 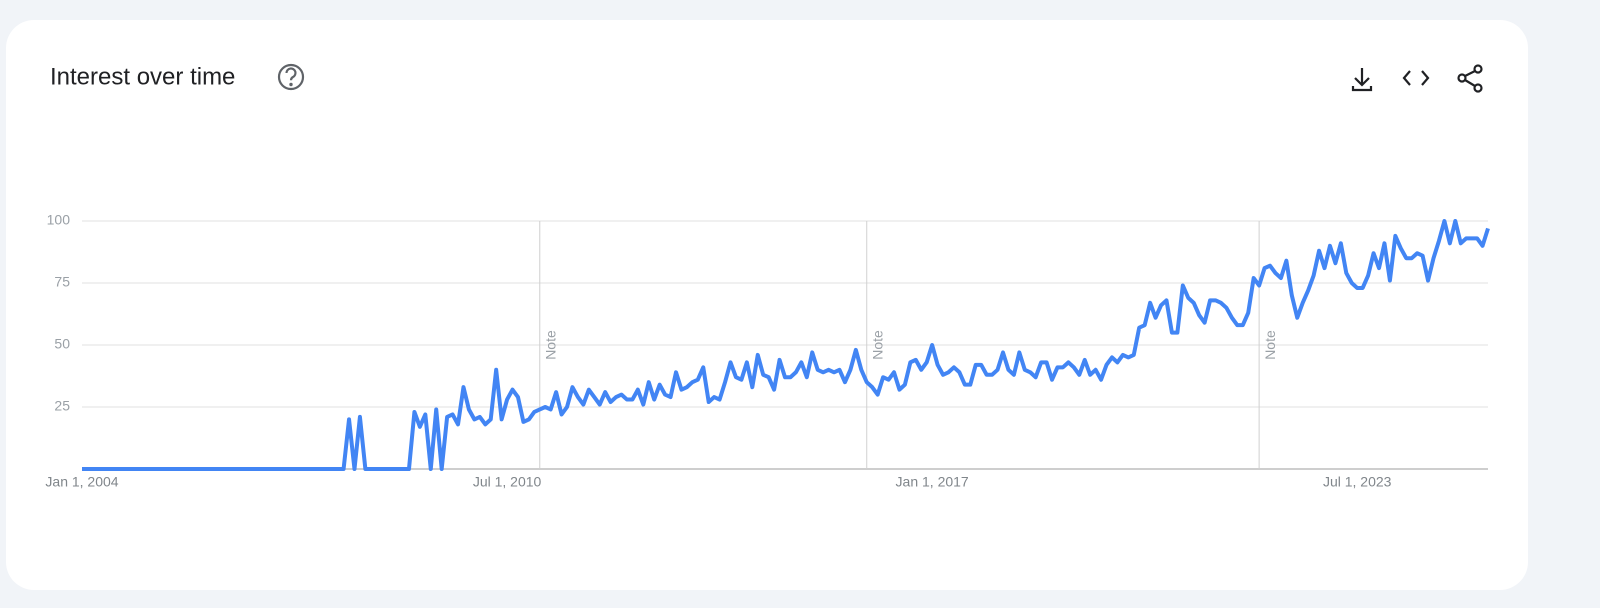 I want to click on embed-icon, so click(x=1416, y=78).